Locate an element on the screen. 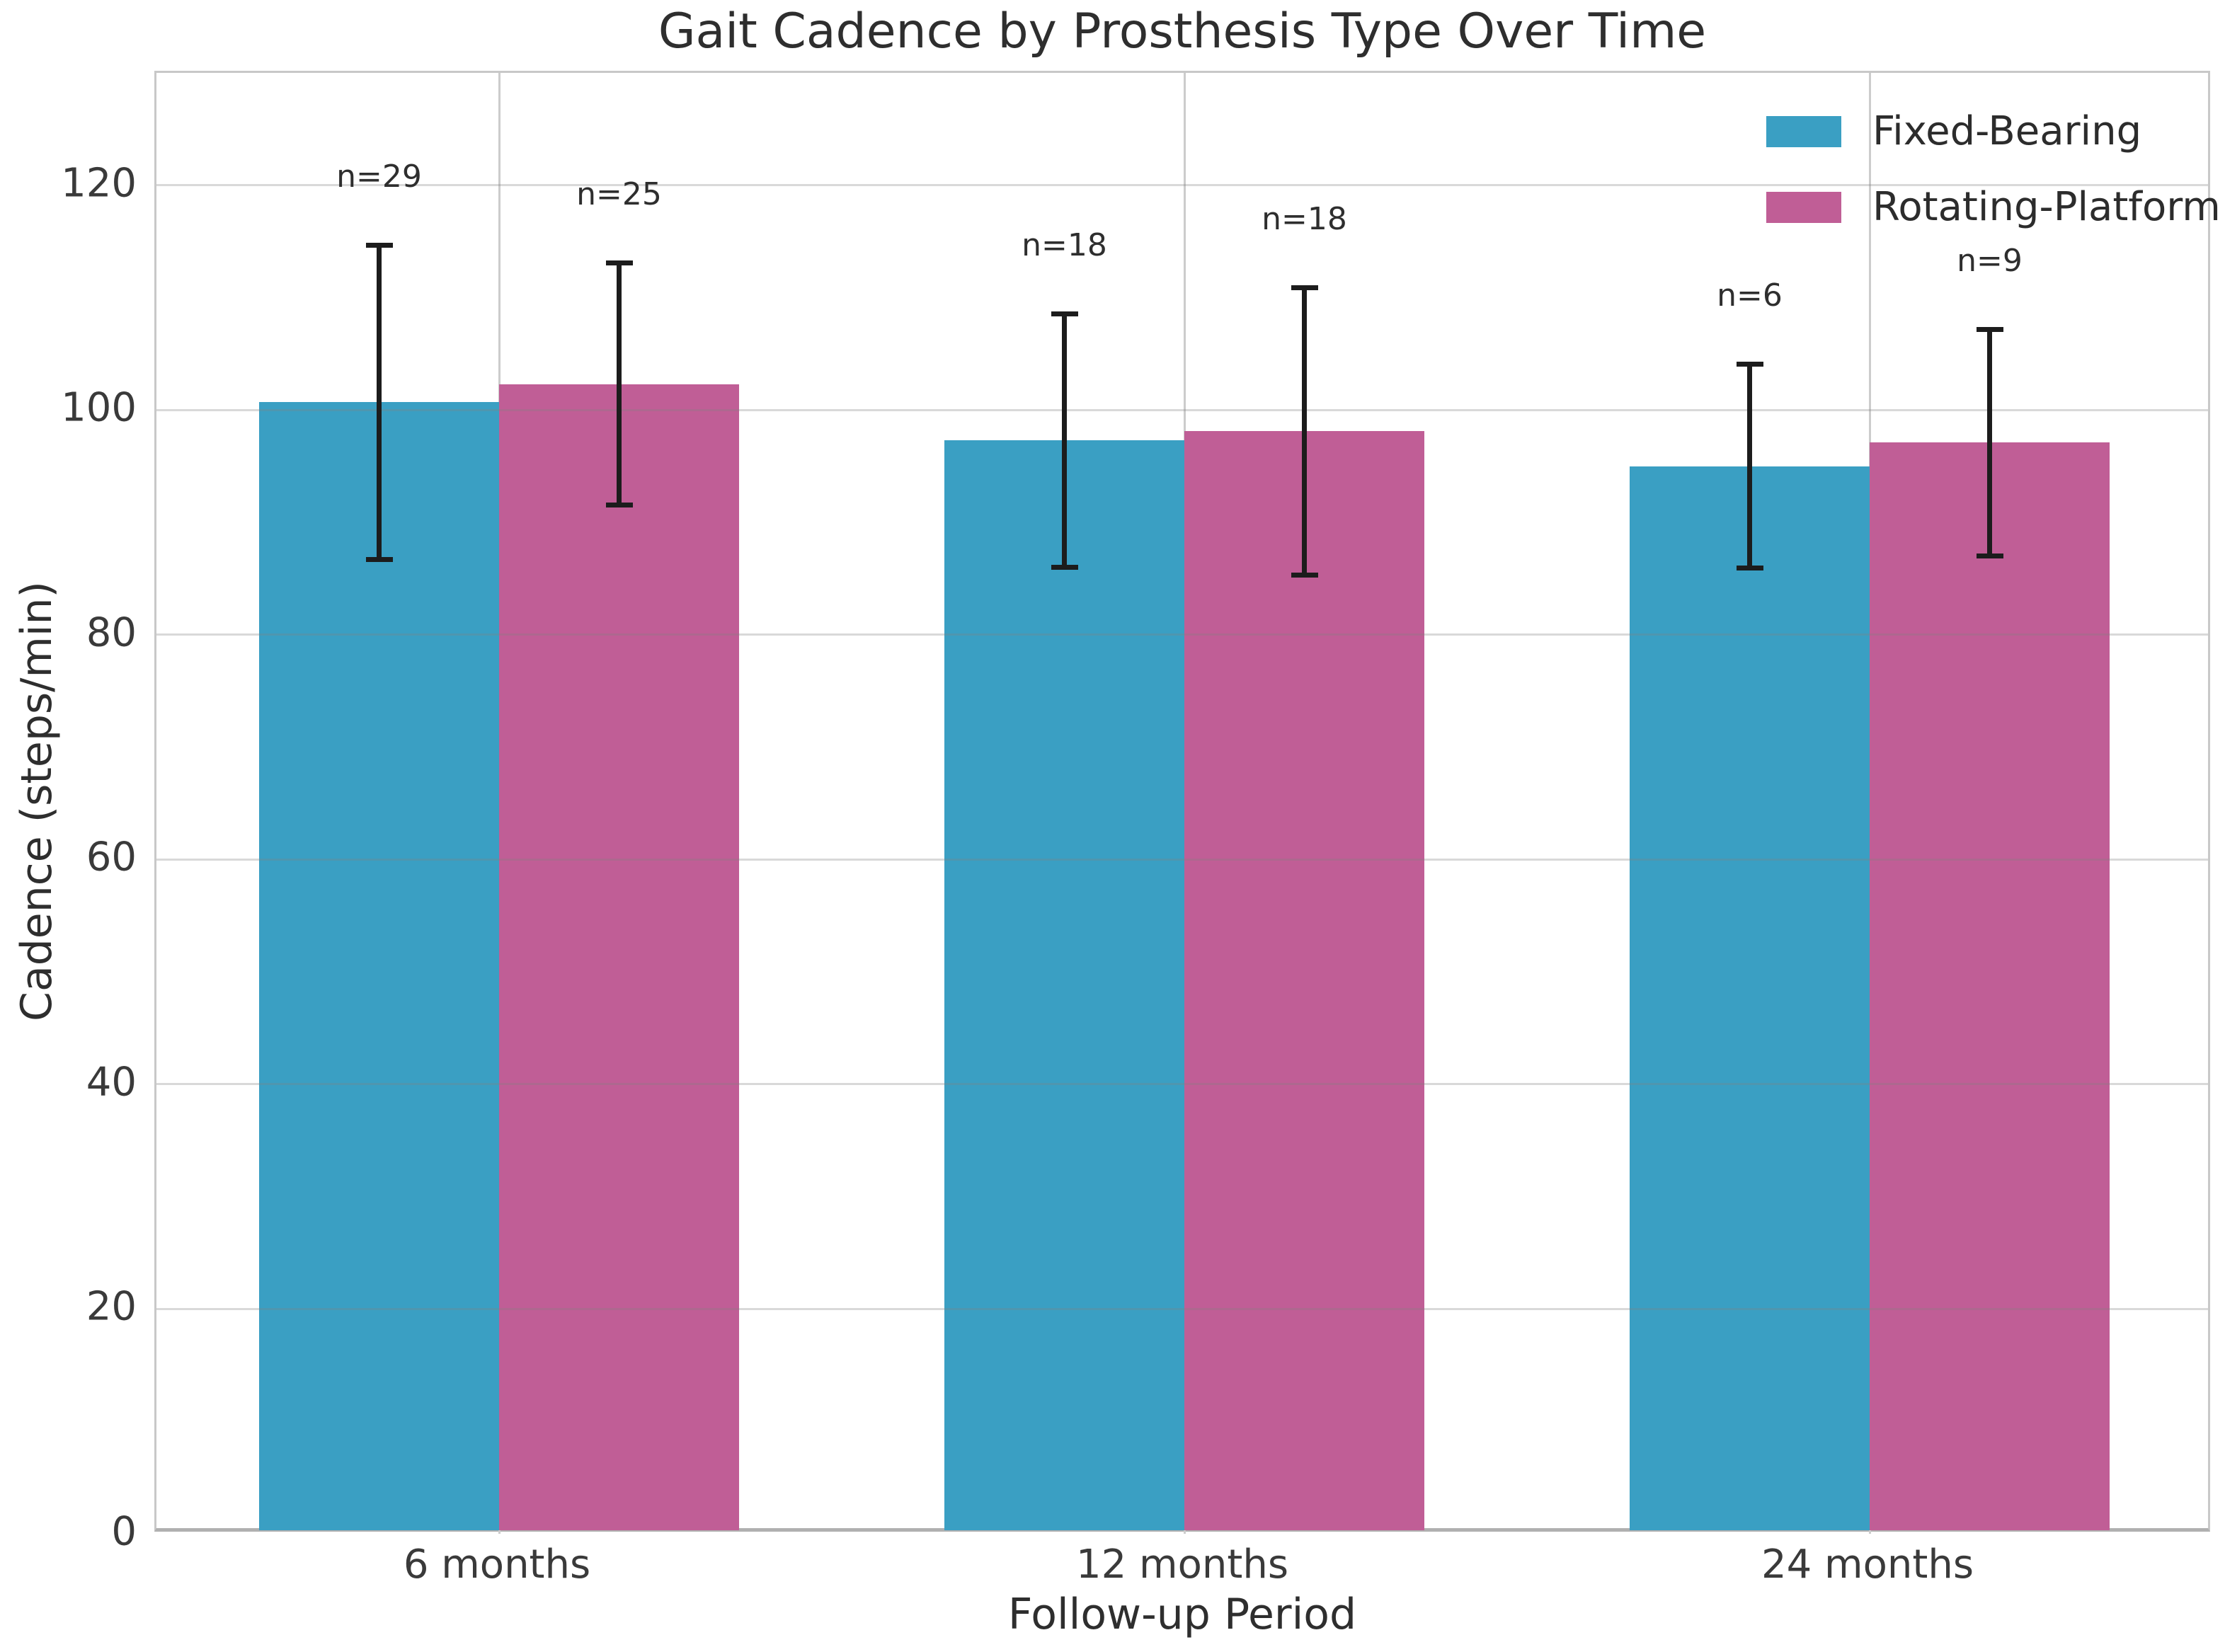 This screenshot has width=2225, height=1652. y-tick-100: 100 is located at coordinates (99, 408).